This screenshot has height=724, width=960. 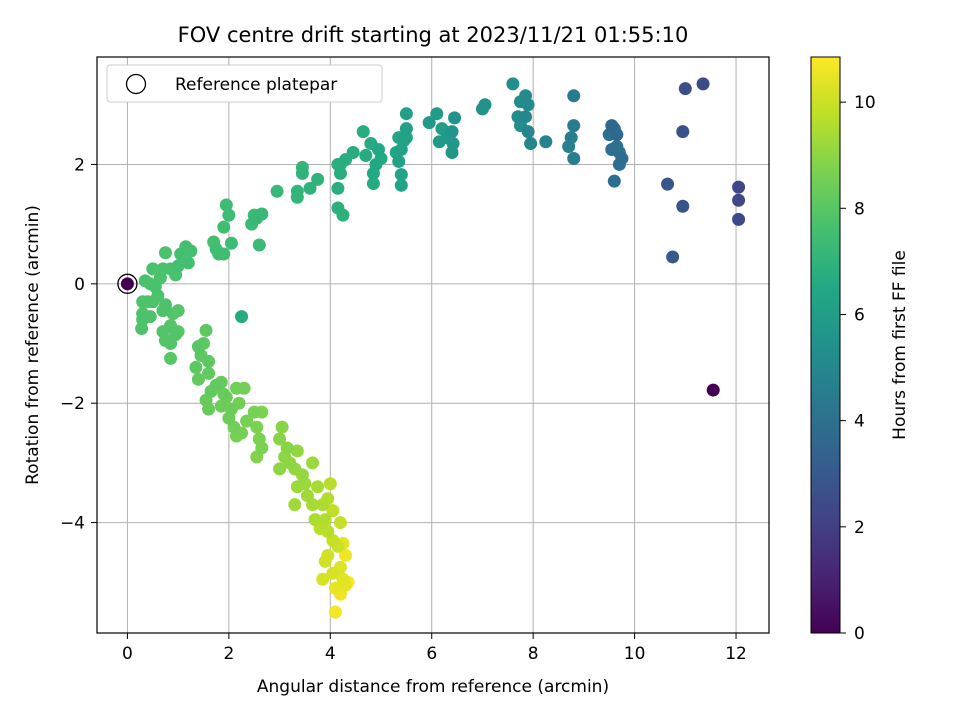 I want to click on colorbar-tick-label: 6, so click(x=859, y=315).